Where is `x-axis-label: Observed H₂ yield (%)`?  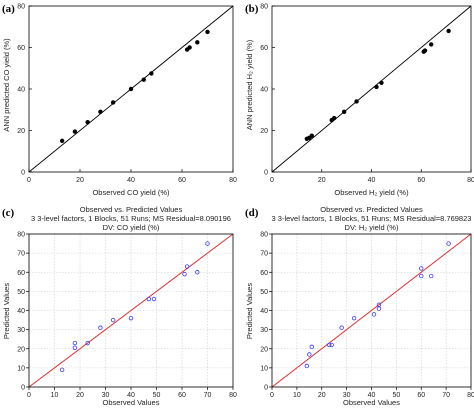
x-axis-label: Observed H₂ yield (%) is located at coordinates (371, 192).